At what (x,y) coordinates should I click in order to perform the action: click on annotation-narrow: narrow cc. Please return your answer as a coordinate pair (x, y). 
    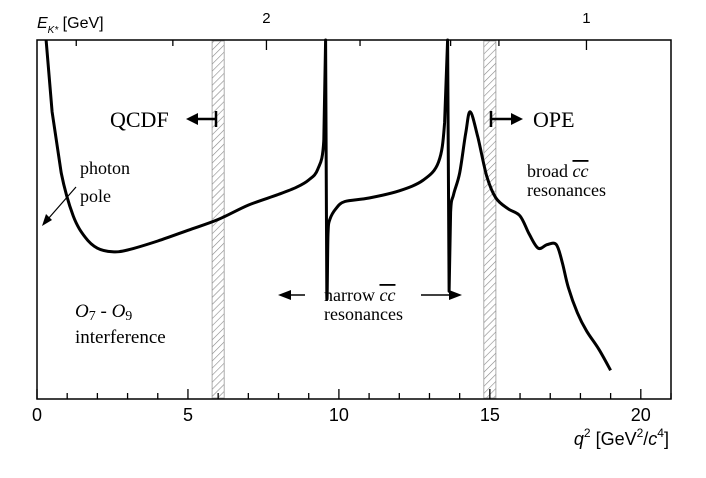
    Looking at the image, I should click on (359, 295).